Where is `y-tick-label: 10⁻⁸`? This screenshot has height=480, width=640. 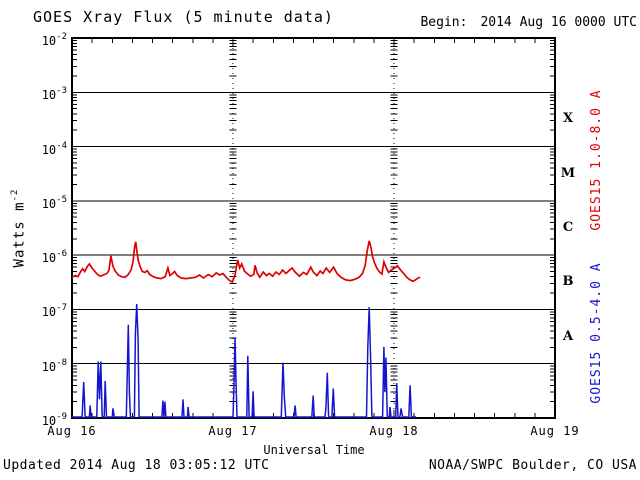 y-tick-label: 10⁻⁸ is located at coordinates (54, 365).